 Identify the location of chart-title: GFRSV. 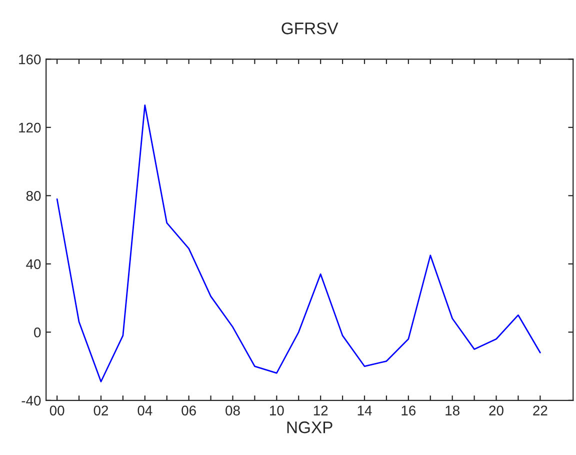
(310, 28).